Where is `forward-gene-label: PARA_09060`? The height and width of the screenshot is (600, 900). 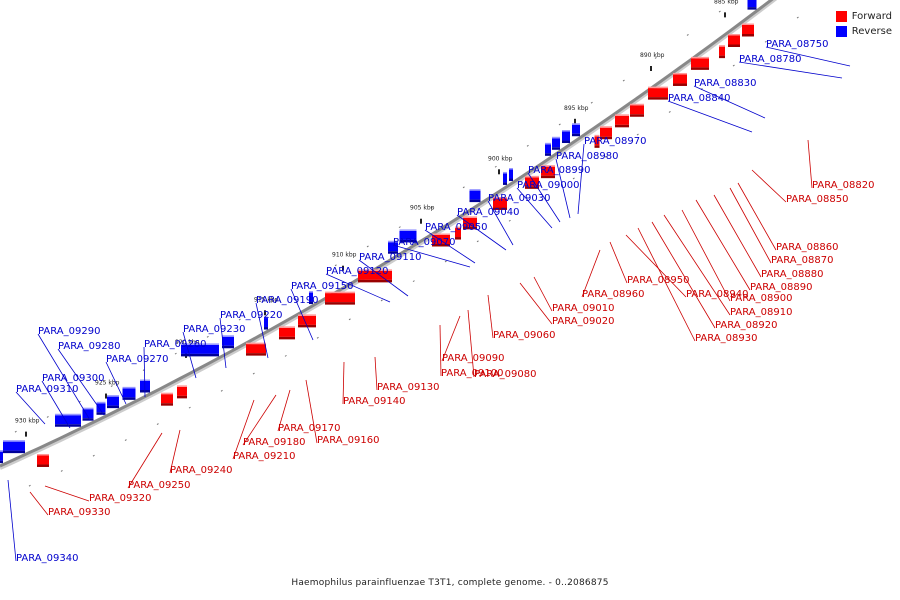
forward-gene-label: PARA_09060 is located at coordinates (524, 335).